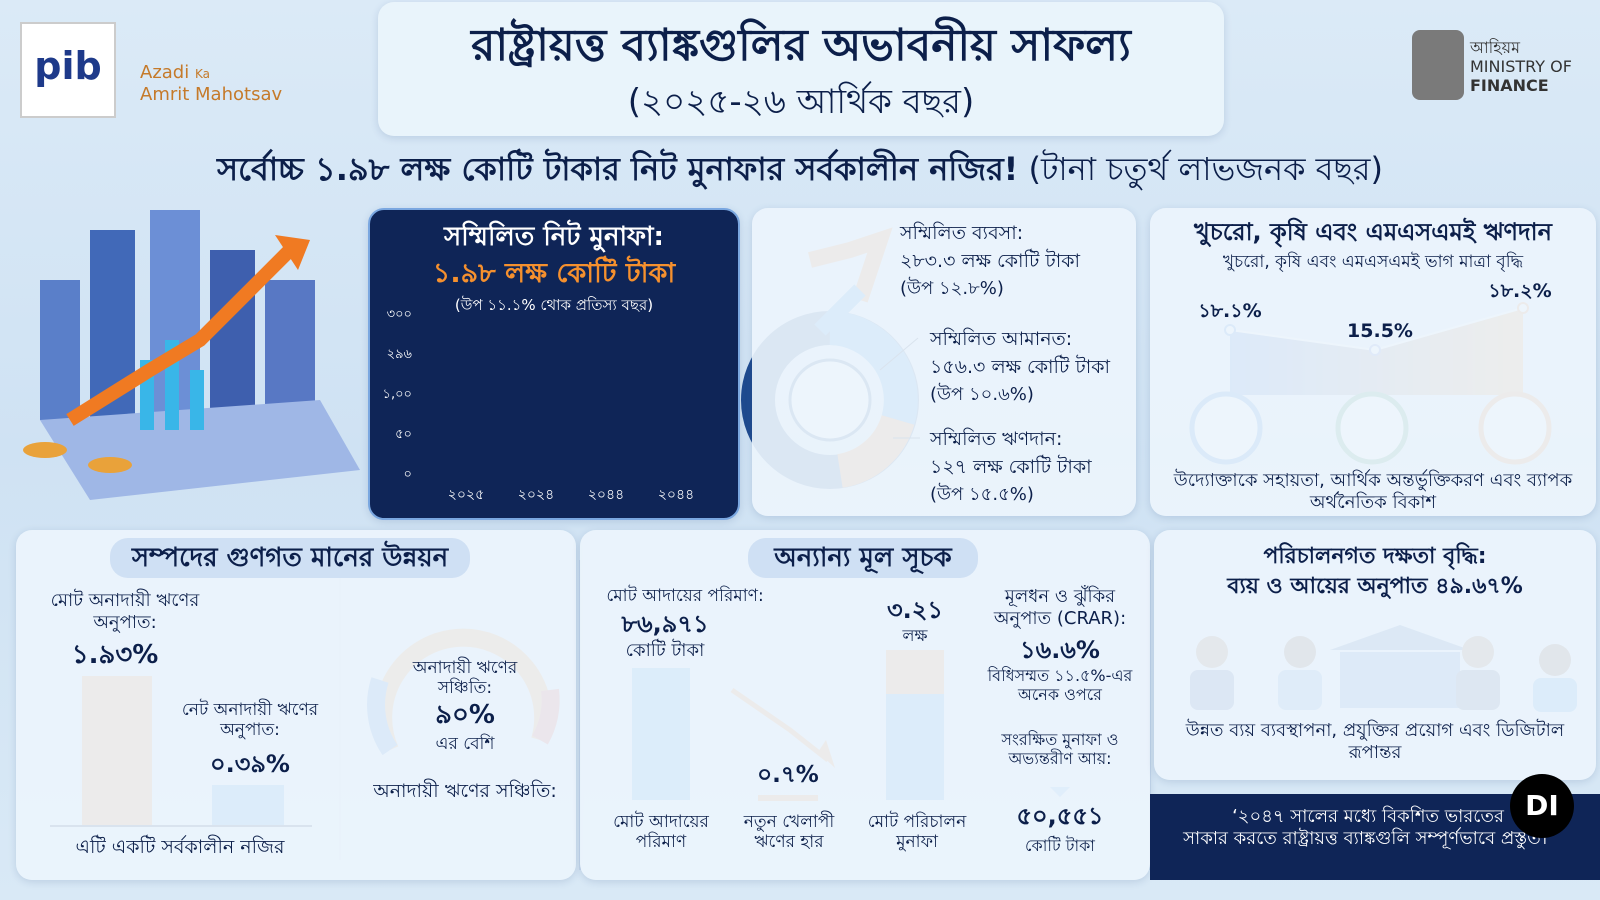  What do you see at coordinates (536, 495) in the screenshot?
I see `x-tick-label: ২০২৪` at bounding box center [536, 495].